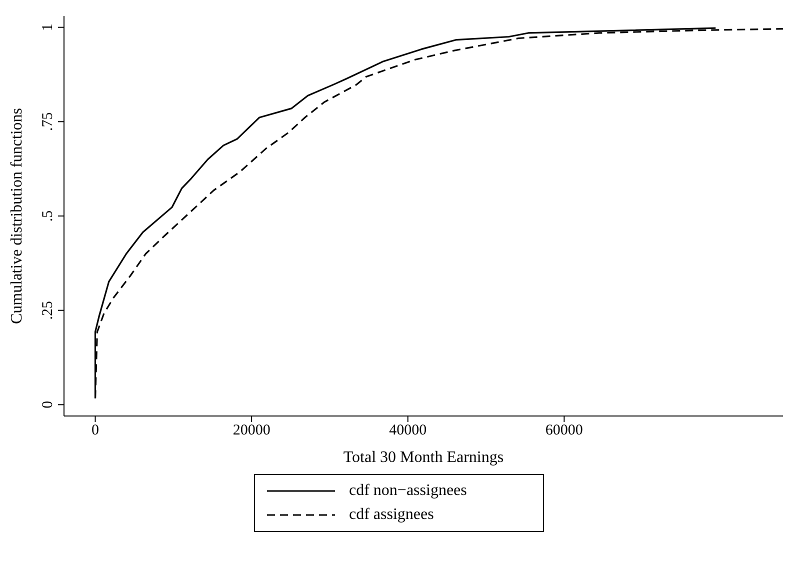  Describe the element at coordinates (48, 28) in the screenshot. I see `y-tick-label: 1` at that location.